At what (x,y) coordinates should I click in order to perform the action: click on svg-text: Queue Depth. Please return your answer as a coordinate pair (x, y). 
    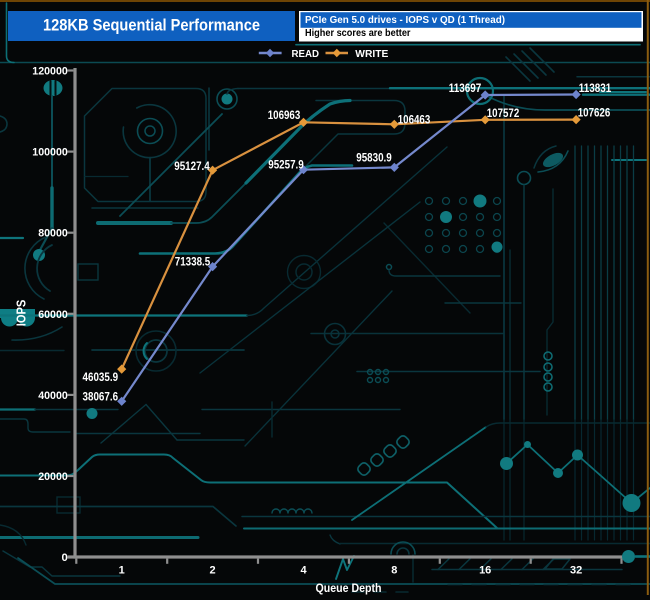
    Looking at the image, I should click on (349, 589).